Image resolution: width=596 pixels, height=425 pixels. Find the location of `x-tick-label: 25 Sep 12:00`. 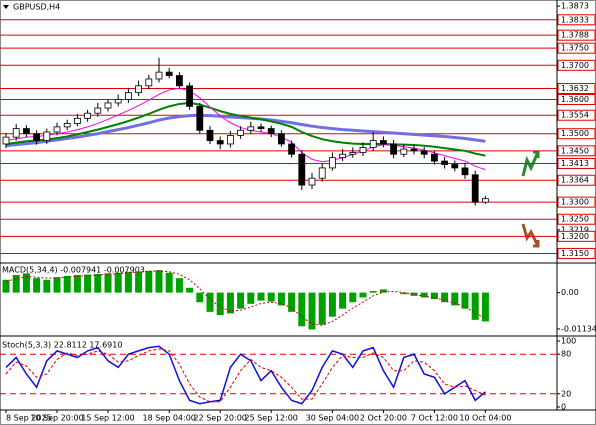

x-tick-label: 25 Sep 12:00 is located at coordinates (270, 418).